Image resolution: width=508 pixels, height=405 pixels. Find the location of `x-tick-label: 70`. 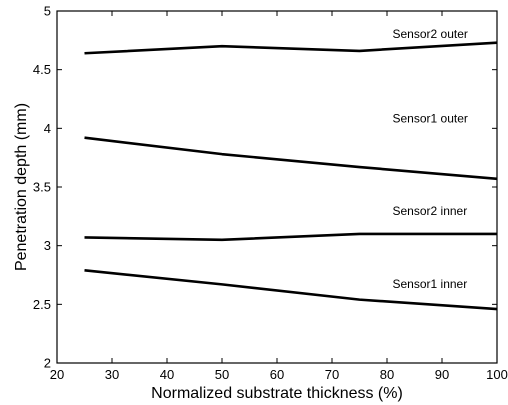

x-tick-label: 70 is located at coordinates (332, 374).